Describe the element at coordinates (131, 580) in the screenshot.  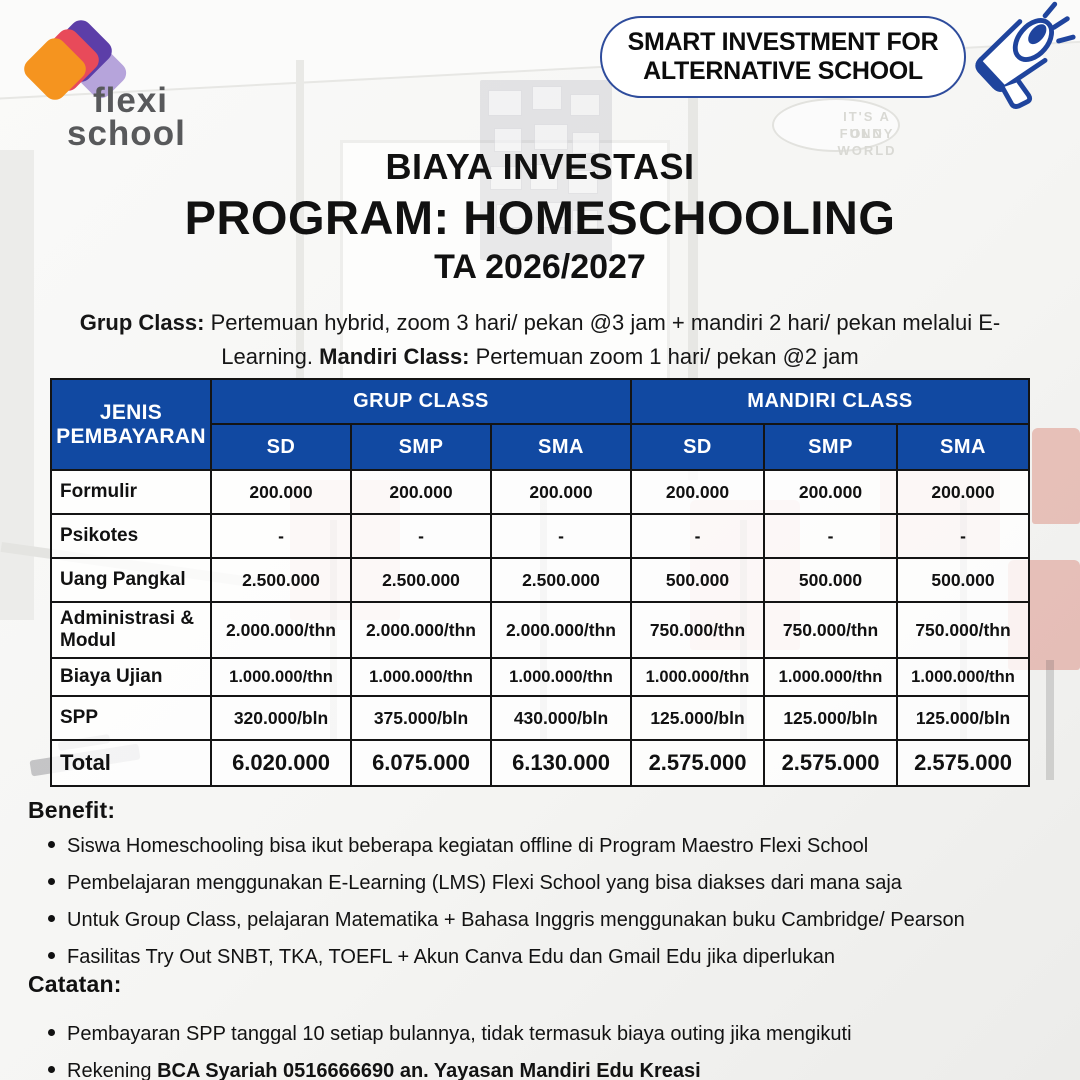
I see `row-label: Uang Pangkal` at that location.